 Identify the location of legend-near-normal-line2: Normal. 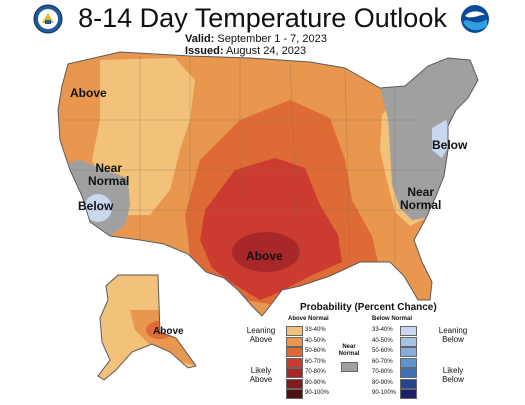
(349, 354).